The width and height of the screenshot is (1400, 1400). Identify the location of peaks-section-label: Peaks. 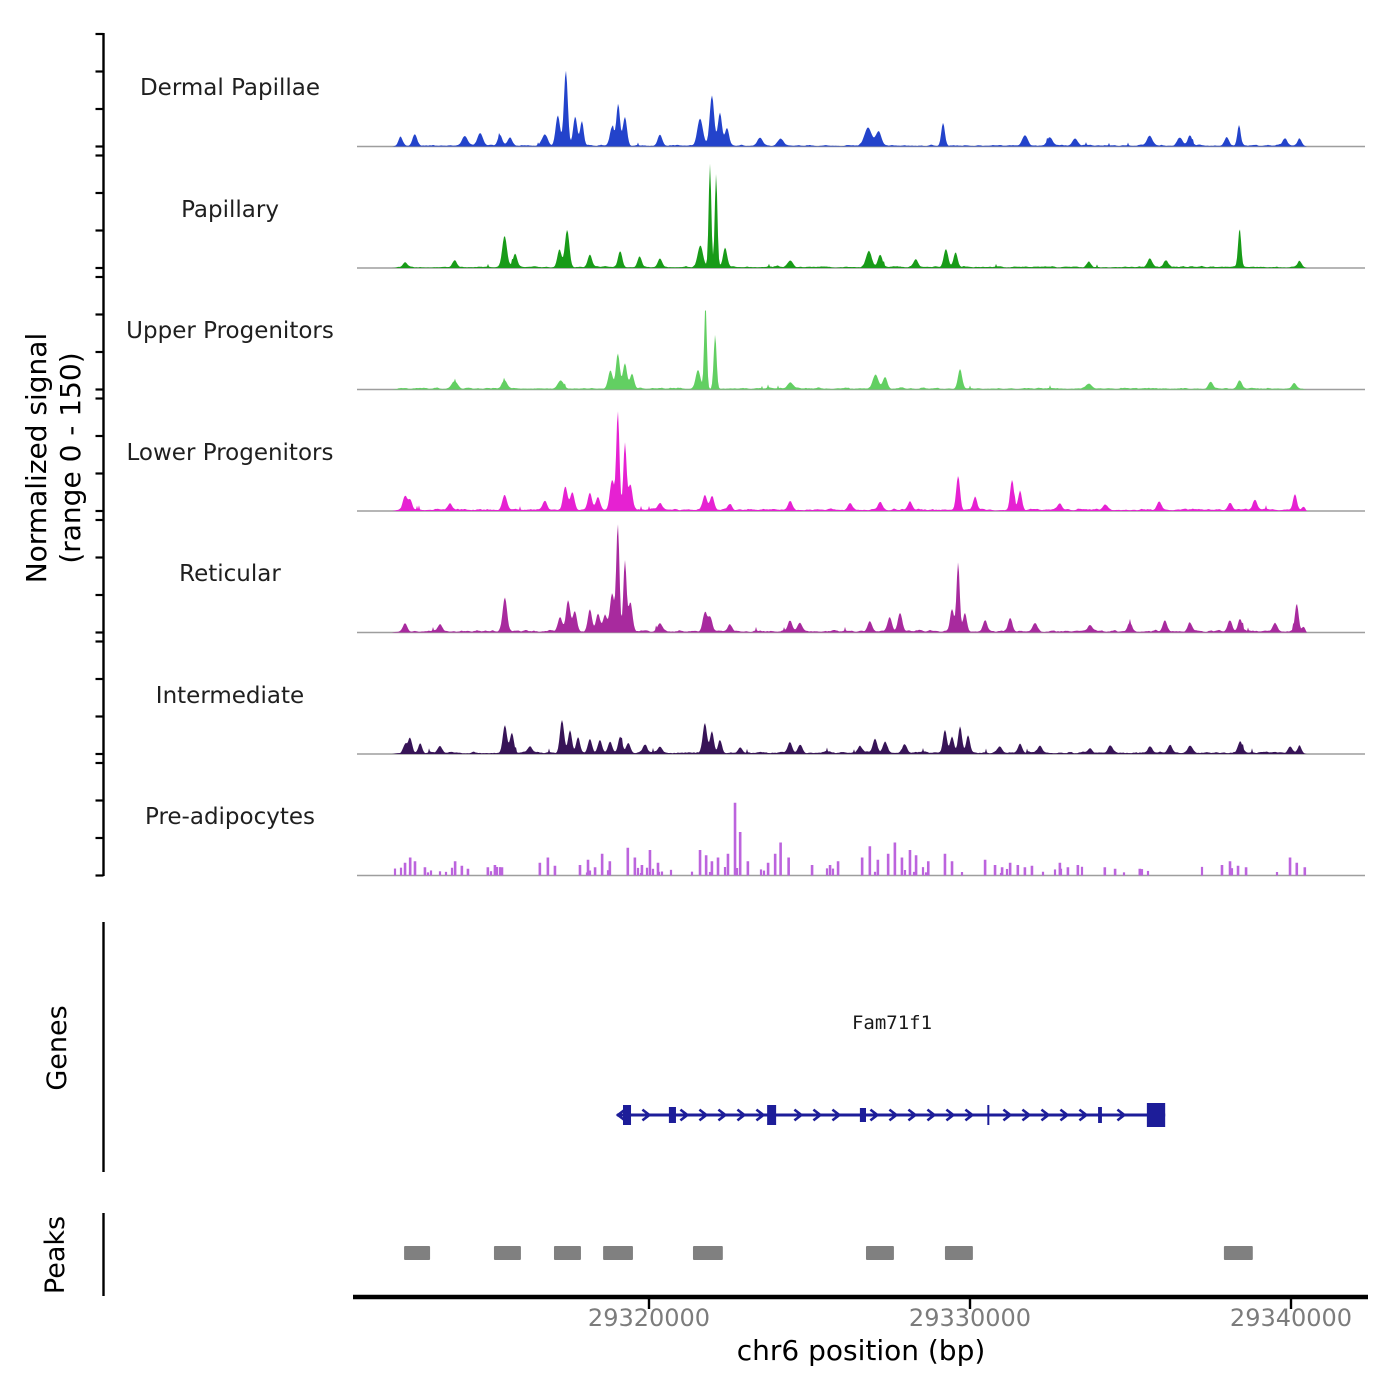
(55, 1255).